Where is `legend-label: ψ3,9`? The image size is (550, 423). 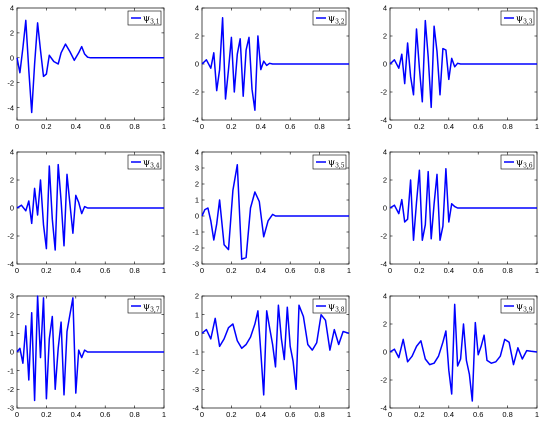 legend-label: ψ3,9 is located at coordinates (524, 308).